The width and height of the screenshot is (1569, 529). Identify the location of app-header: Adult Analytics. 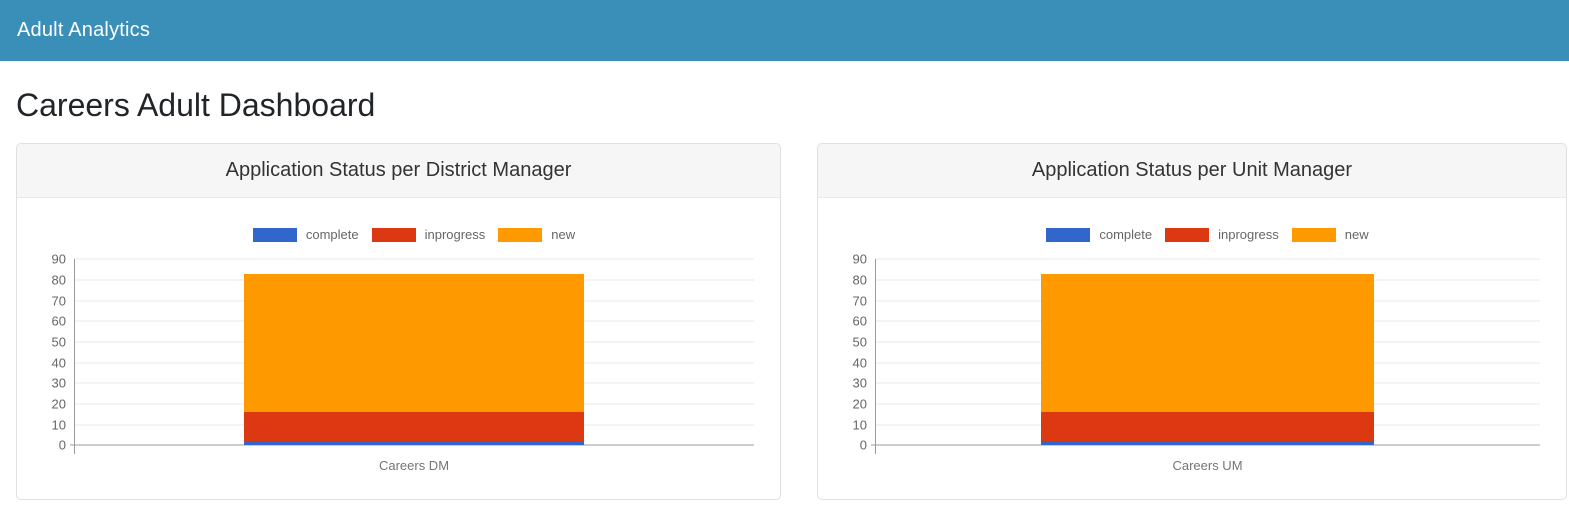
(784, 30).